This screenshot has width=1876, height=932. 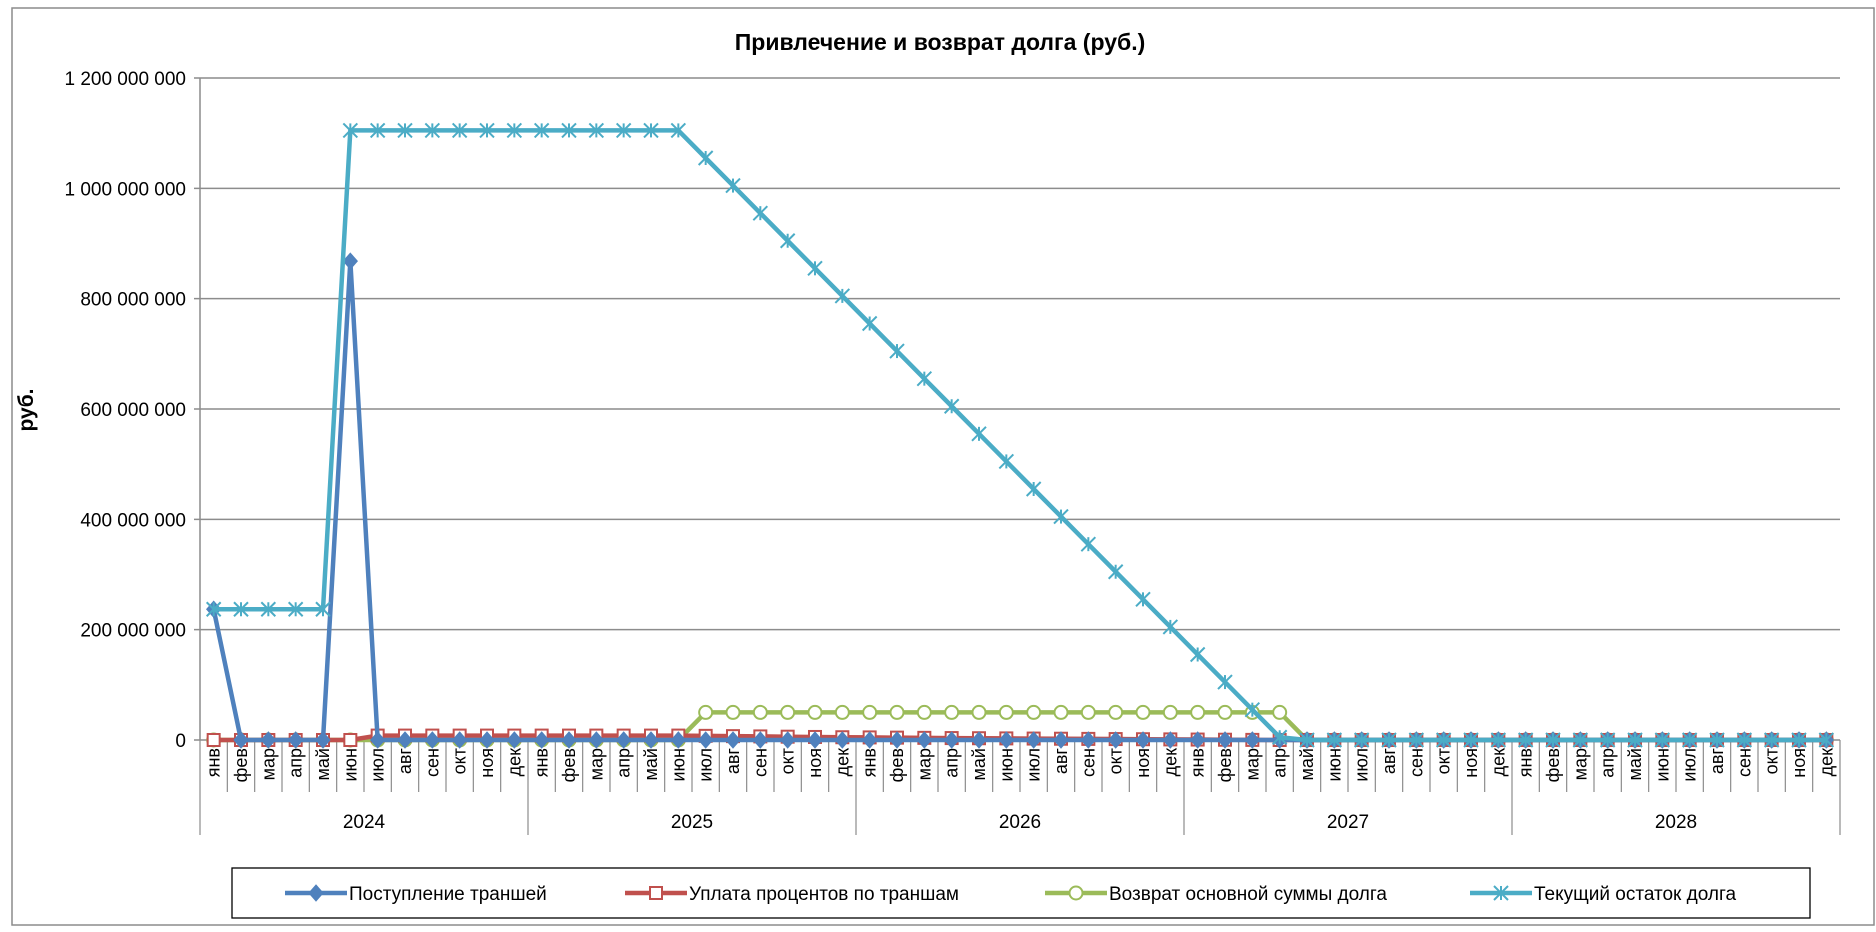 I want to click on x-year-label: 2026, so click(x=1020, y=822).